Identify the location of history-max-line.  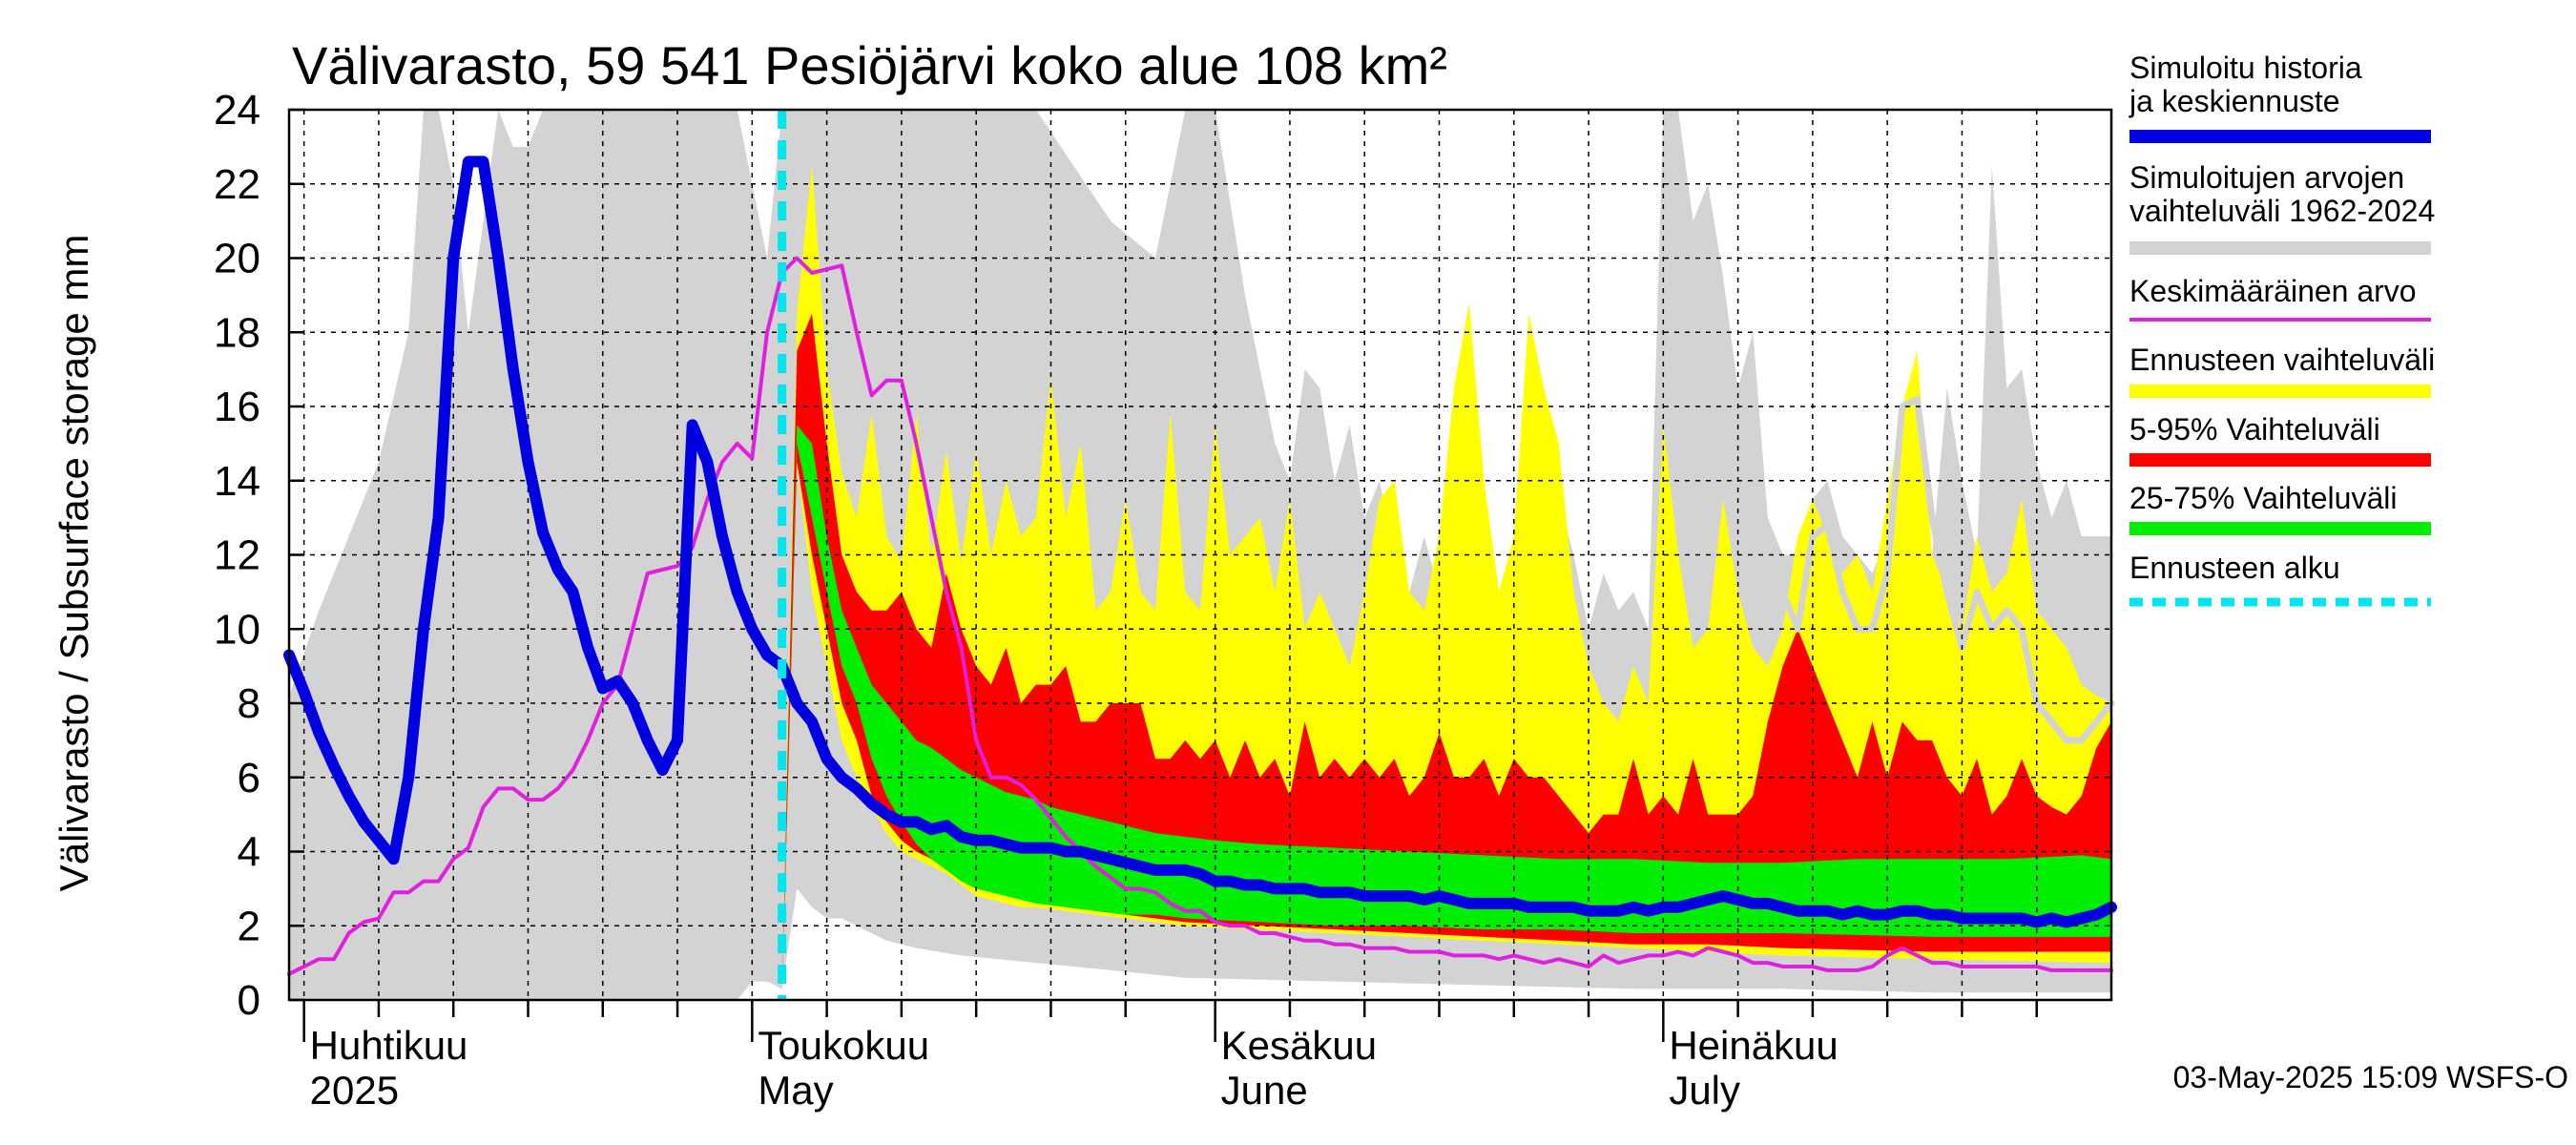
(1917, 570).